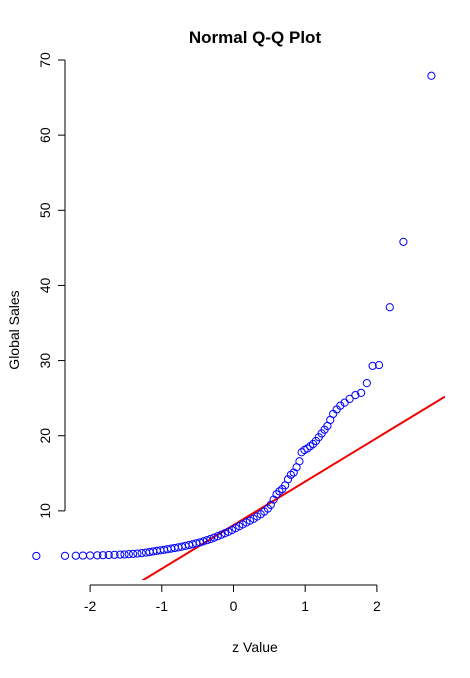 The width and height of the screenshot is (470, 678). Describe the element at coordinates (162, 606) in the screenshot. I see `x-tick-label: -1` at that location.